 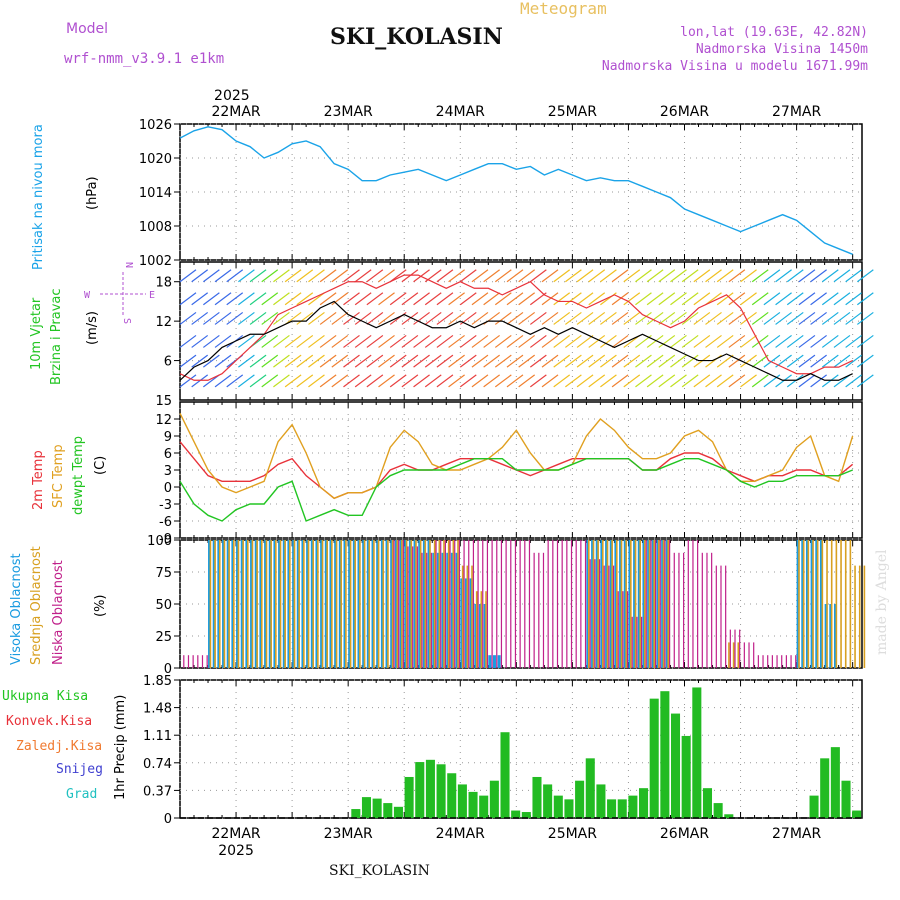 What do you see at coordinates (348, 834) in the screenshot?
I see `bottom-day-label: 23MAR` at bounding box center [348, 834].